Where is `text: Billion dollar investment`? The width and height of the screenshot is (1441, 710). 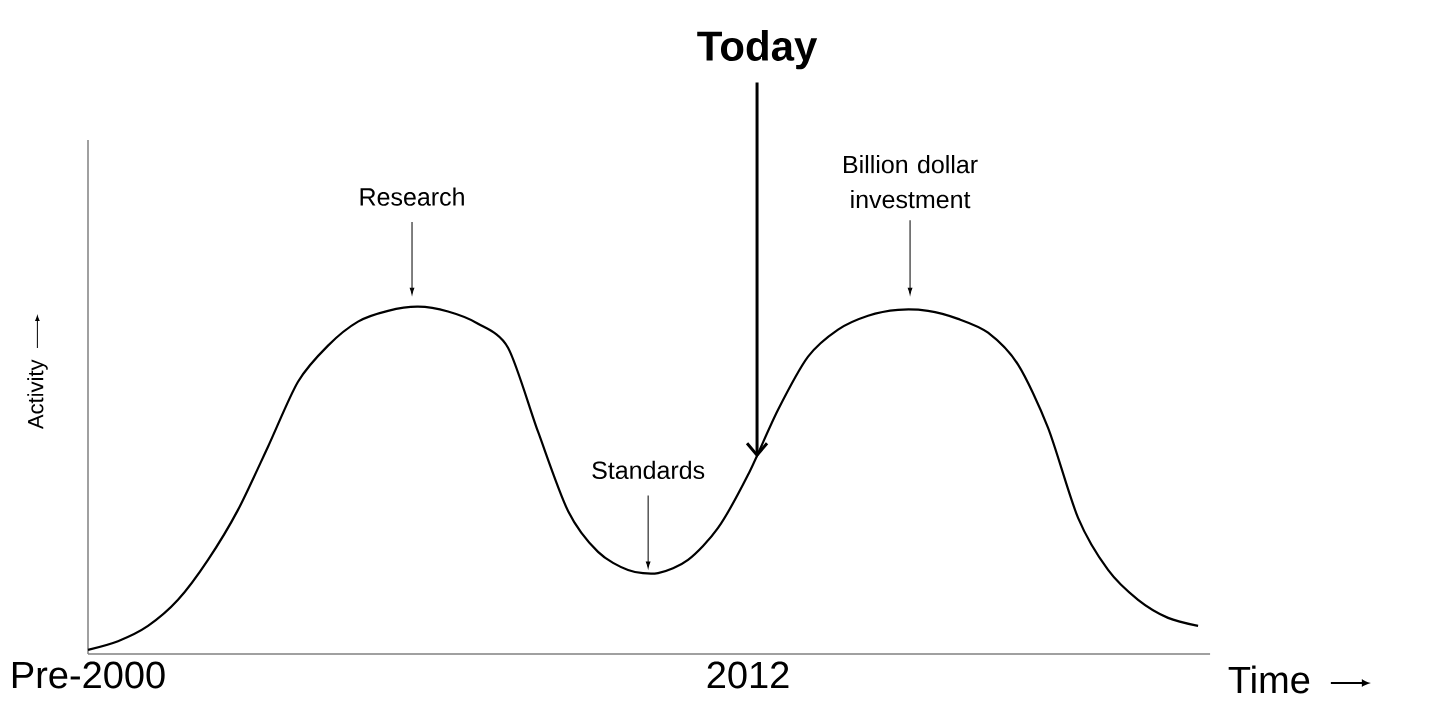
text: Billion dollar investment is located at coordinates (911, 181).